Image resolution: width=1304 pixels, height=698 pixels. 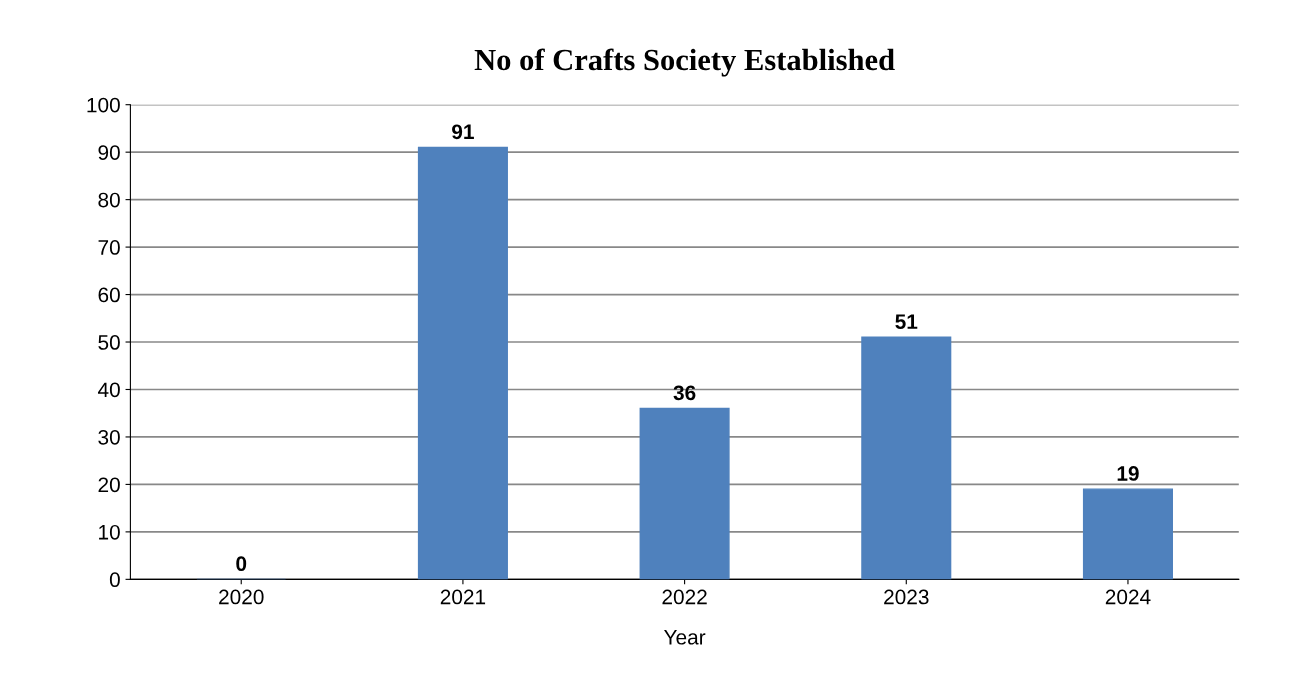 What do you see at coordinates (109, 437) in the screenshot?
I see `y-tick-label: 30` at bounding box center [109, 437].